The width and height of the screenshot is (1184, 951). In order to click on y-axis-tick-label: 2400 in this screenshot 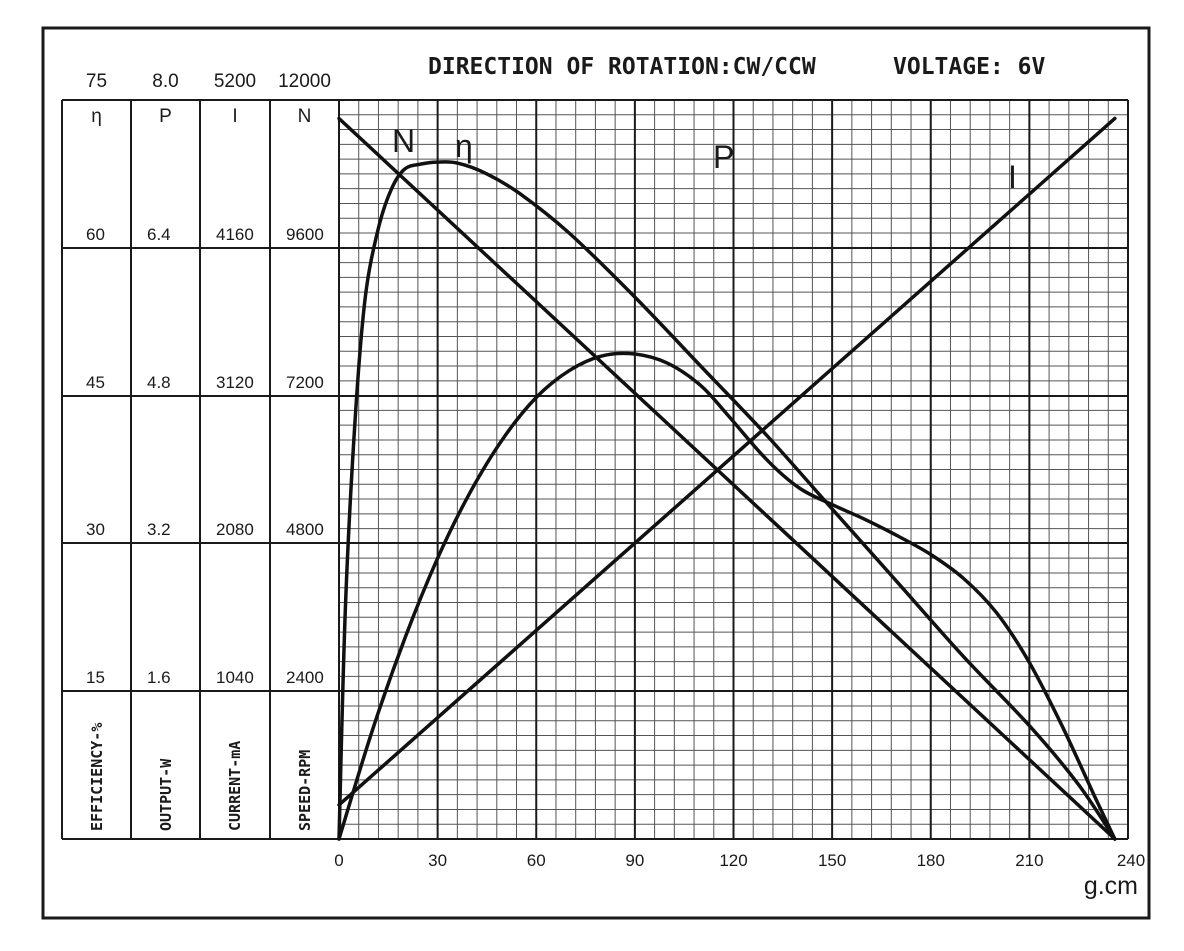, I will do `click(305, 677)`.